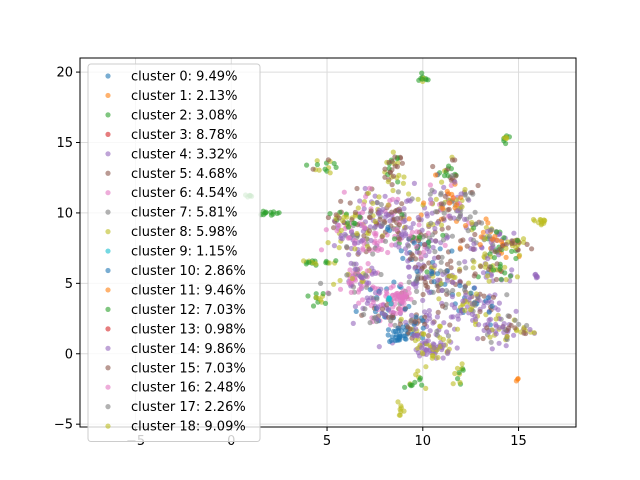  I want to click on legend-label: cluster 14: 9.86%, so click(188, 349).